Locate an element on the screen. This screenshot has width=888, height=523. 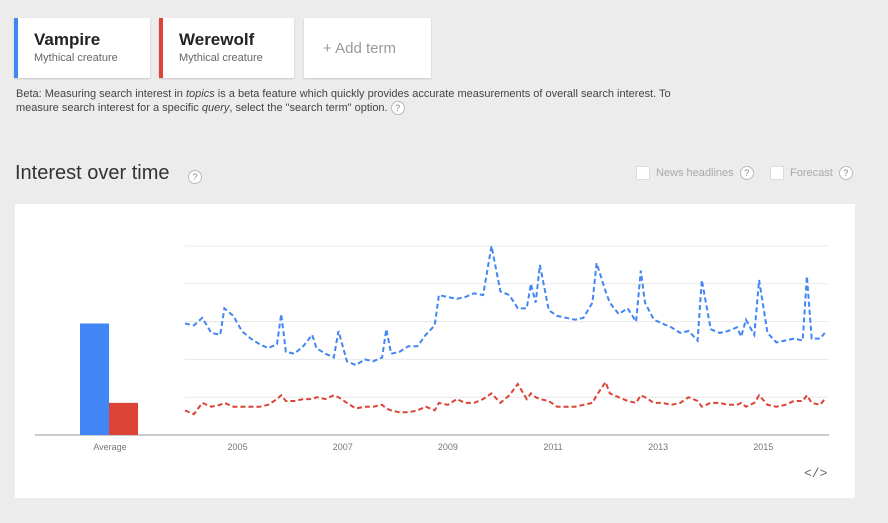
x-tick-label: 2009 is located at coordinates (448, 447).